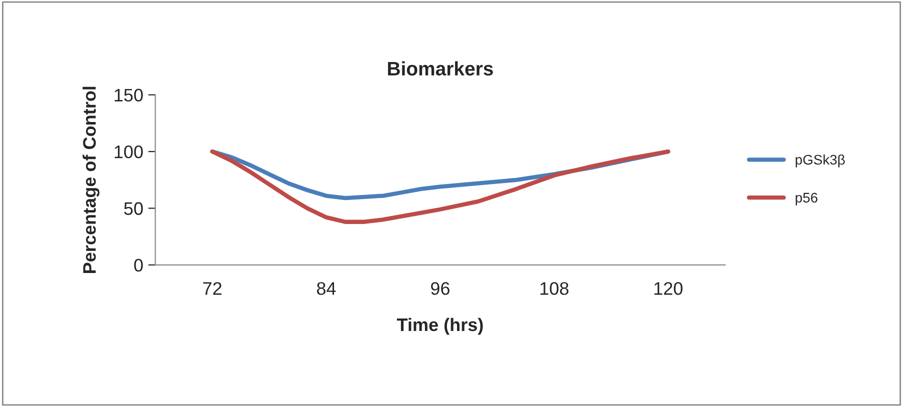  I want to click on y-tick-label: 50, so click(133, 208).